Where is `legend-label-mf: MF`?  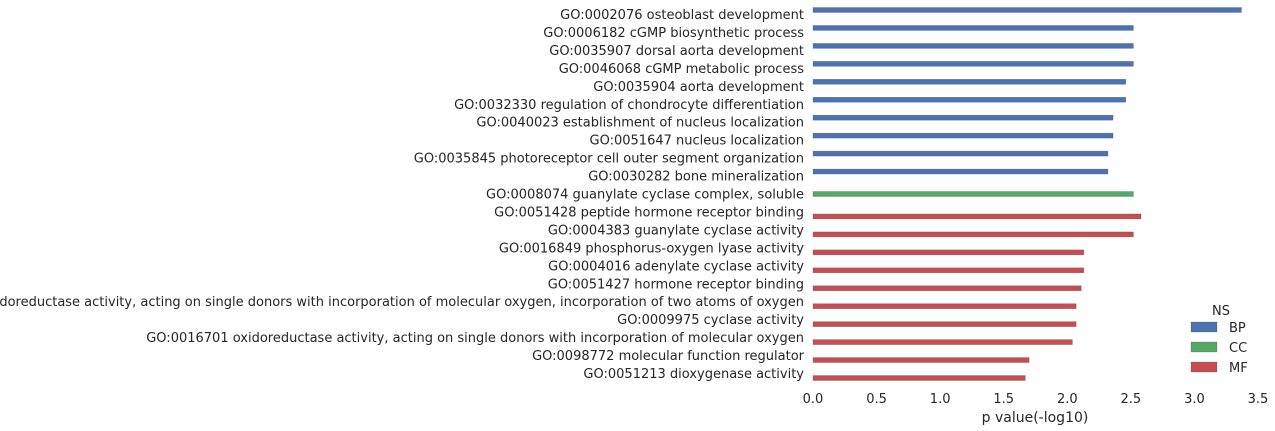 legend-label-mf: MF is located at coordinates (1238, 368).